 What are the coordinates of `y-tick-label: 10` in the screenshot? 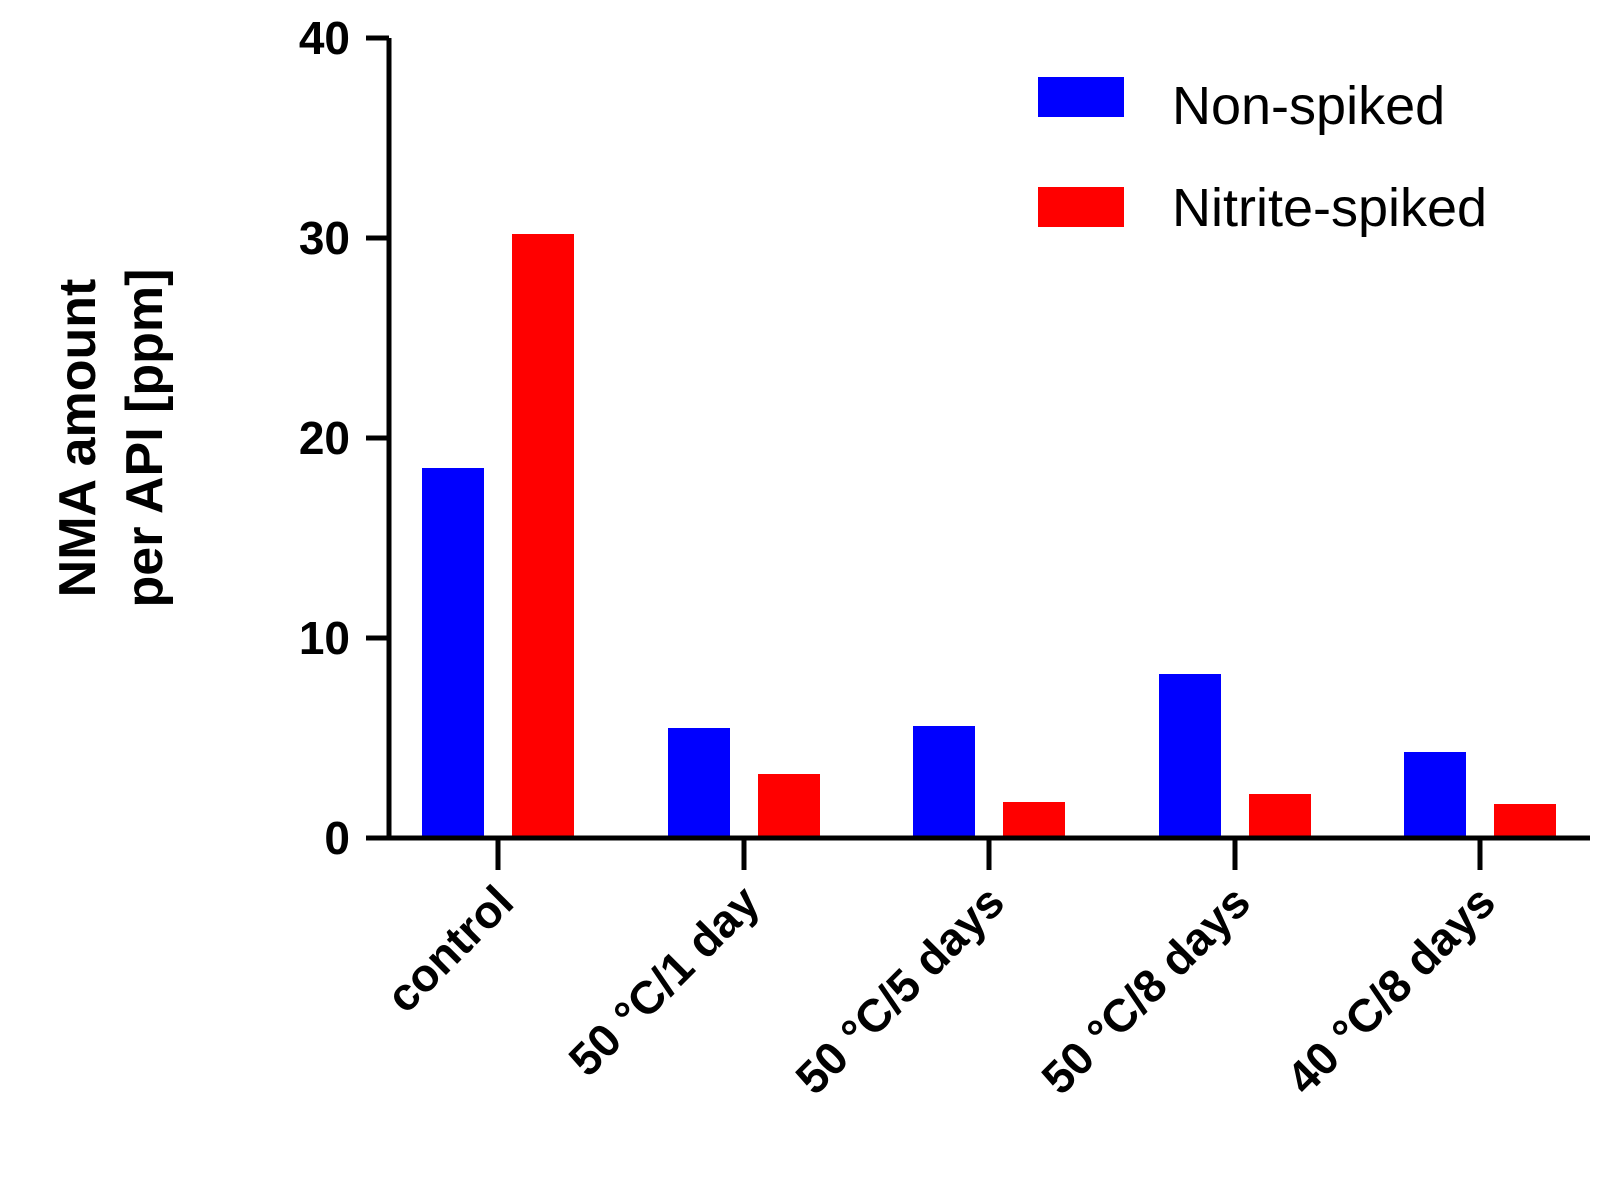 It's located at (324, 638).